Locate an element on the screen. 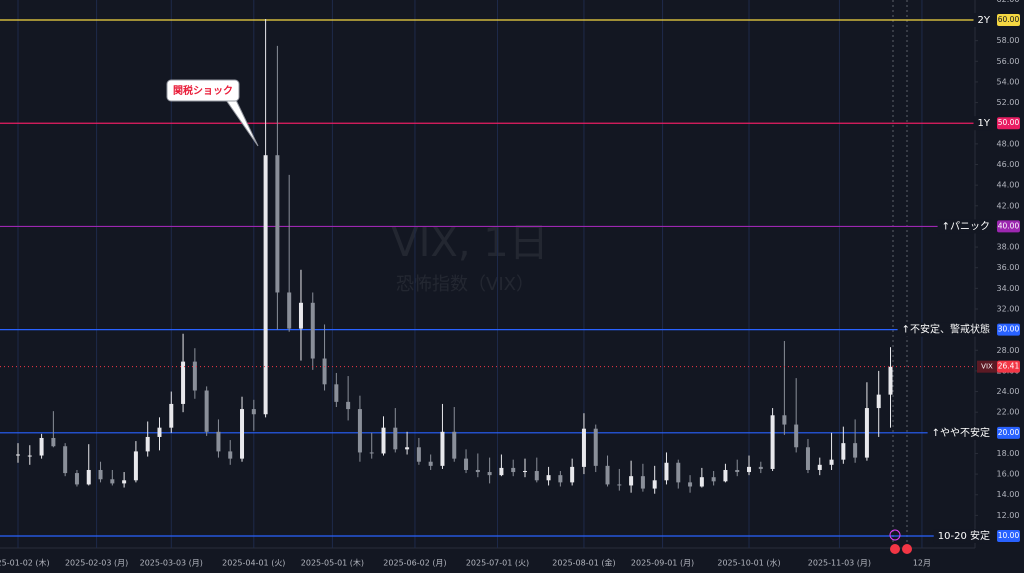  last-value: 26.41 is located at coordinates (1009, 366).